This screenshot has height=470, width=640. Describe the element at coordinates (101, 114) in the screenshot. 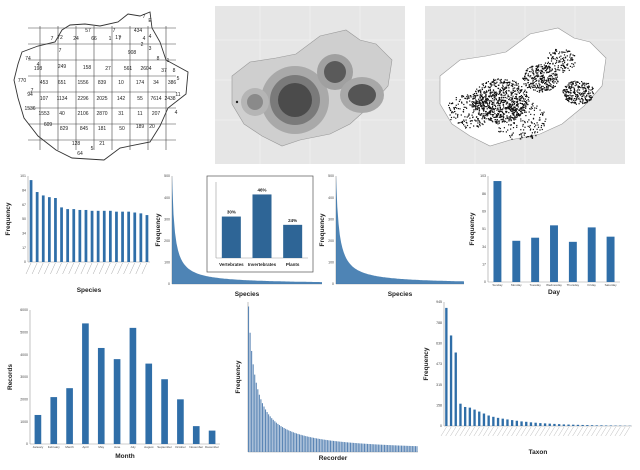

I see `grid-cell-count: 2870` at that location.